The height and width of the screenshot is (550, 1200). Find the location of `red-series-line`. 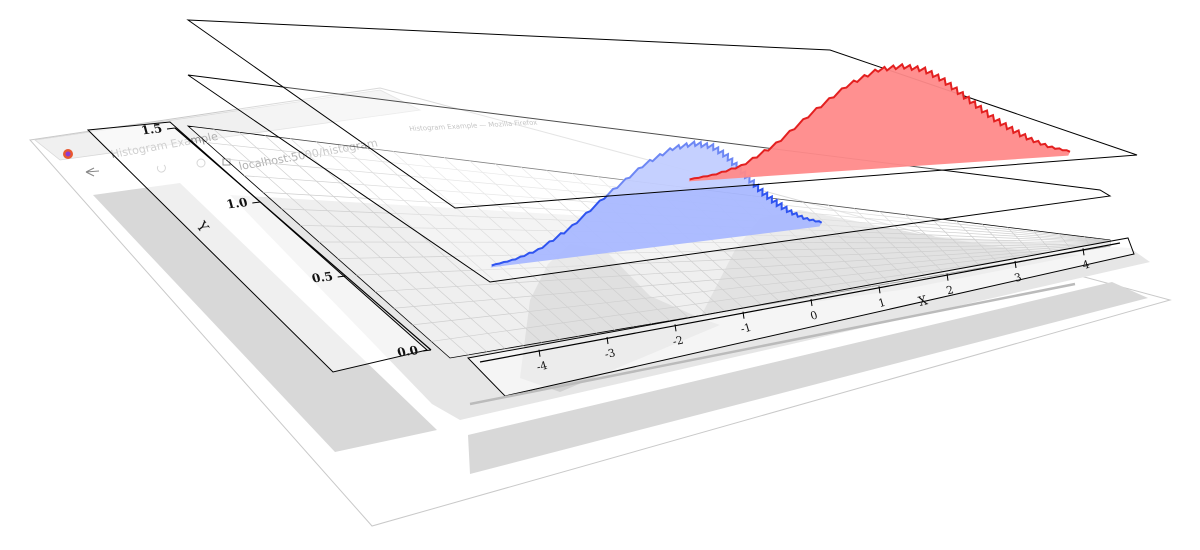

red-series-line is located at coordinates (880, 121).